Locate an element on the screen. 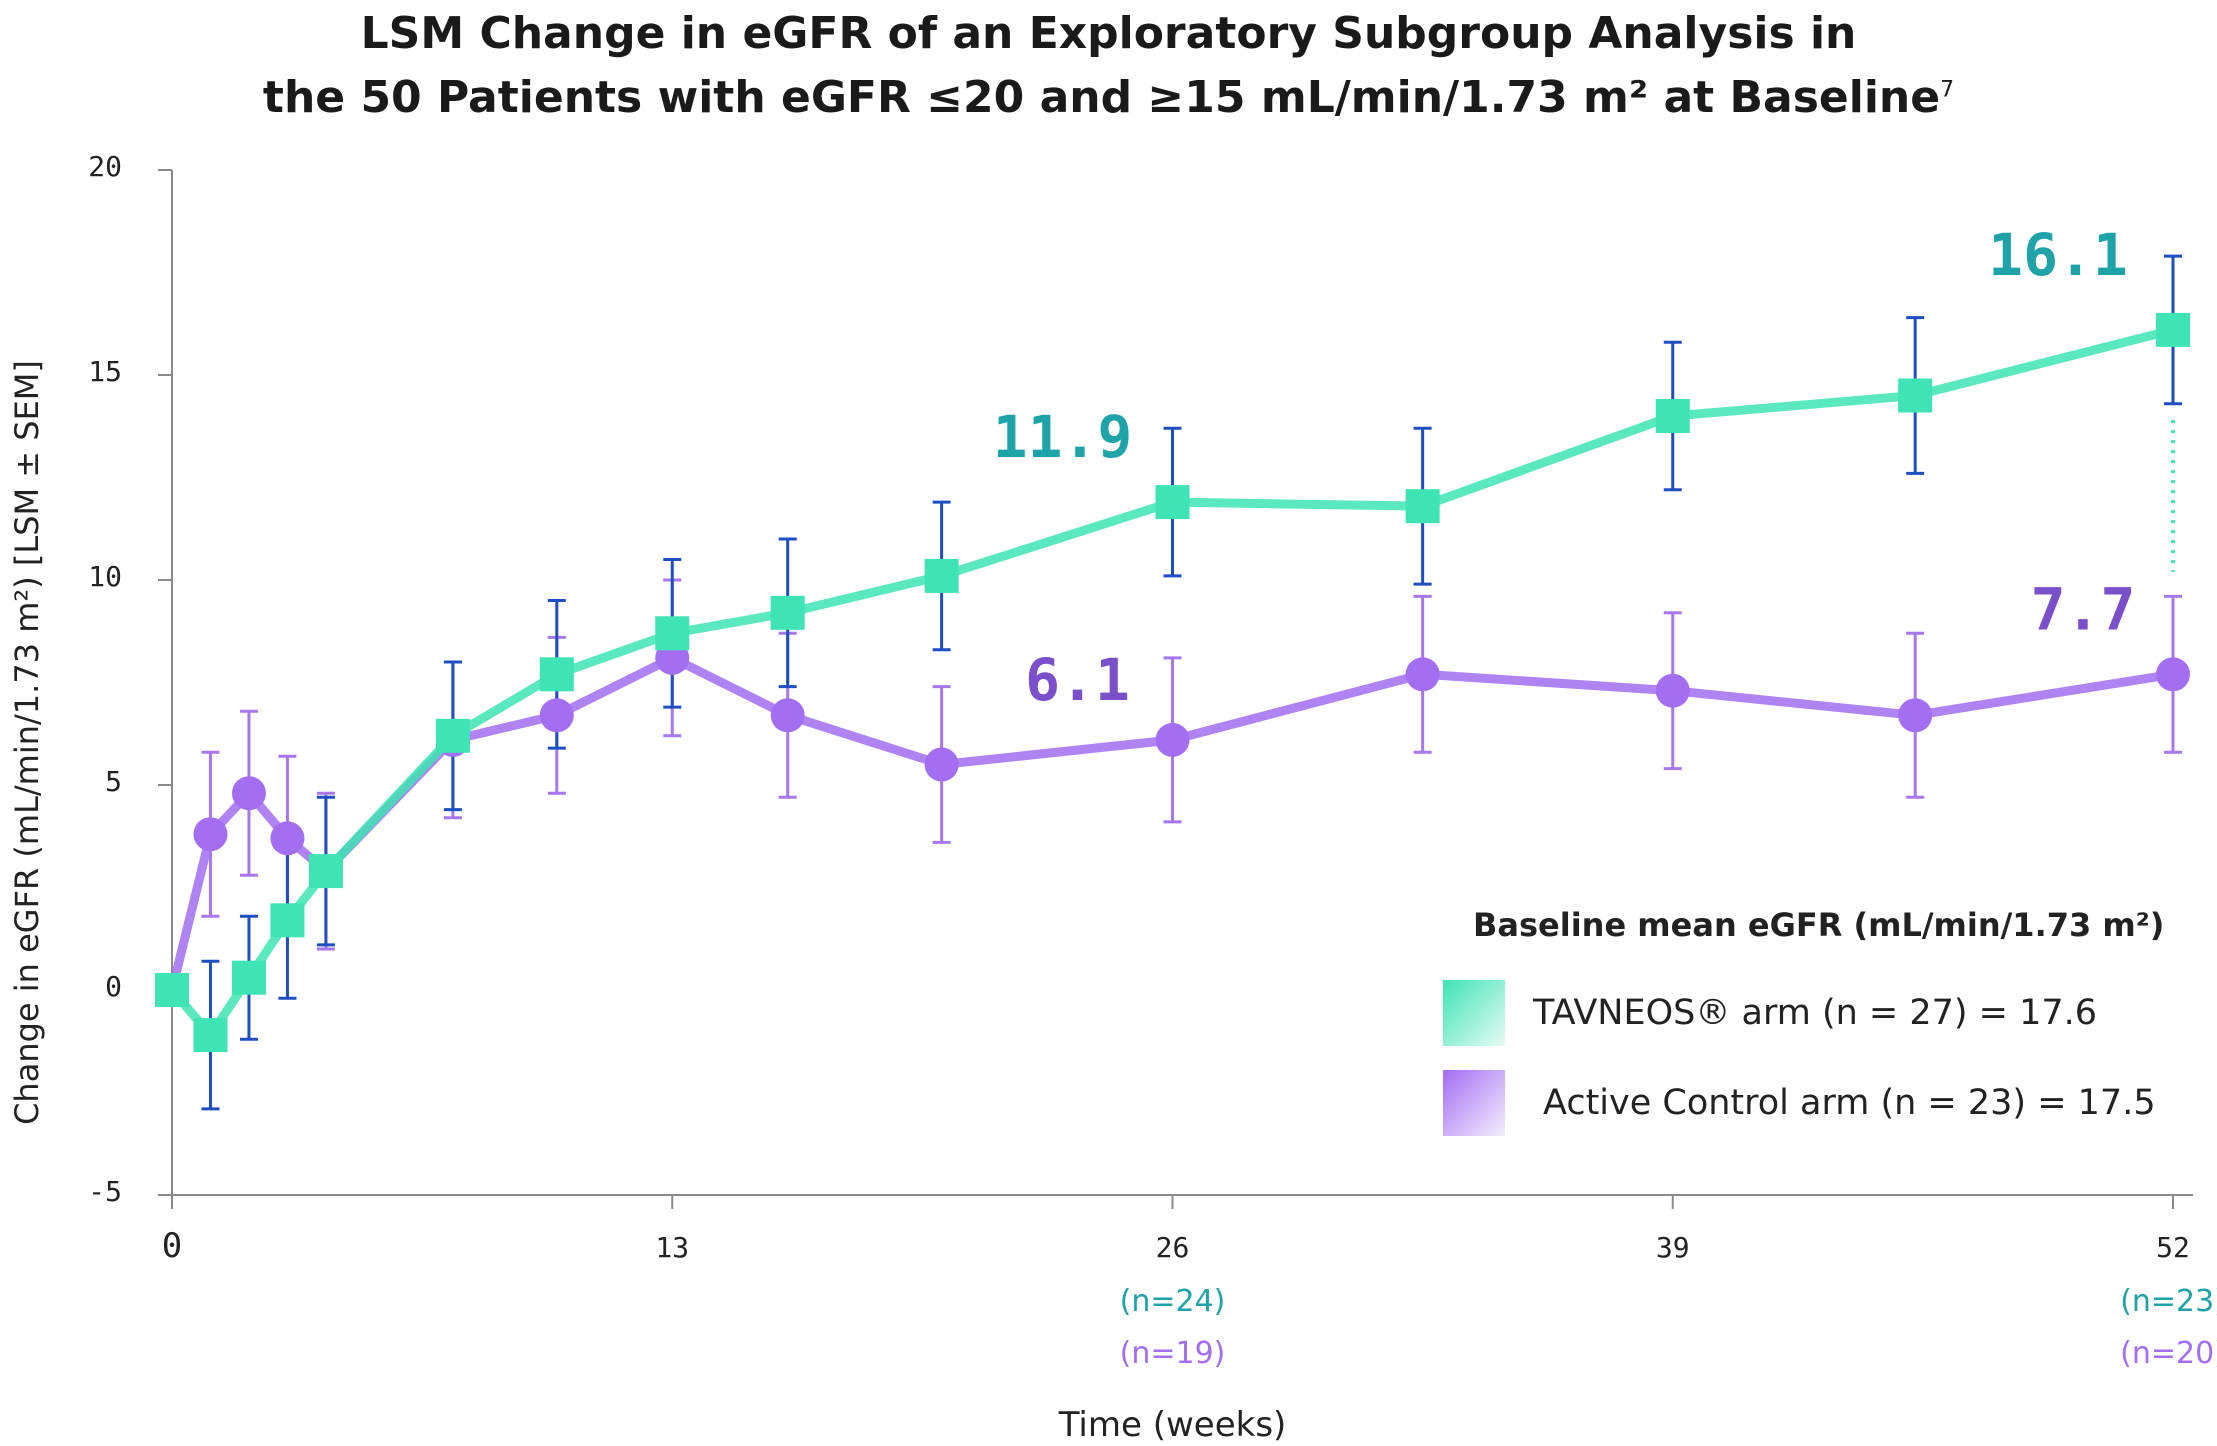  legend-item-tavneos: TAVNEOS® arm (n = 27) = 17.6 is located at coordinates (1814, 1013).